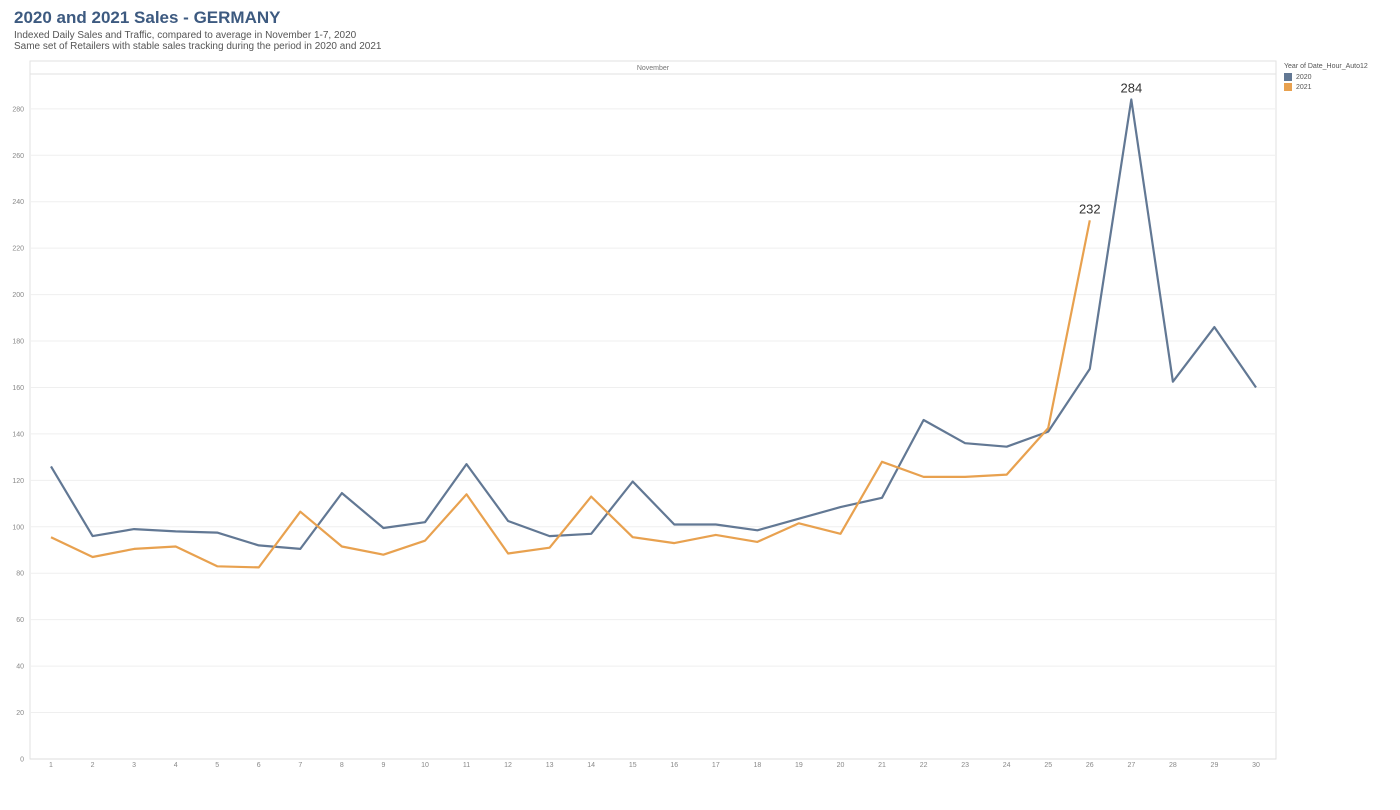 This screenshot has width=1400, height=810. Describe the element at coordinates (22, 760) in the screenshot. I see `y-tick-label-0: 0` at that location.